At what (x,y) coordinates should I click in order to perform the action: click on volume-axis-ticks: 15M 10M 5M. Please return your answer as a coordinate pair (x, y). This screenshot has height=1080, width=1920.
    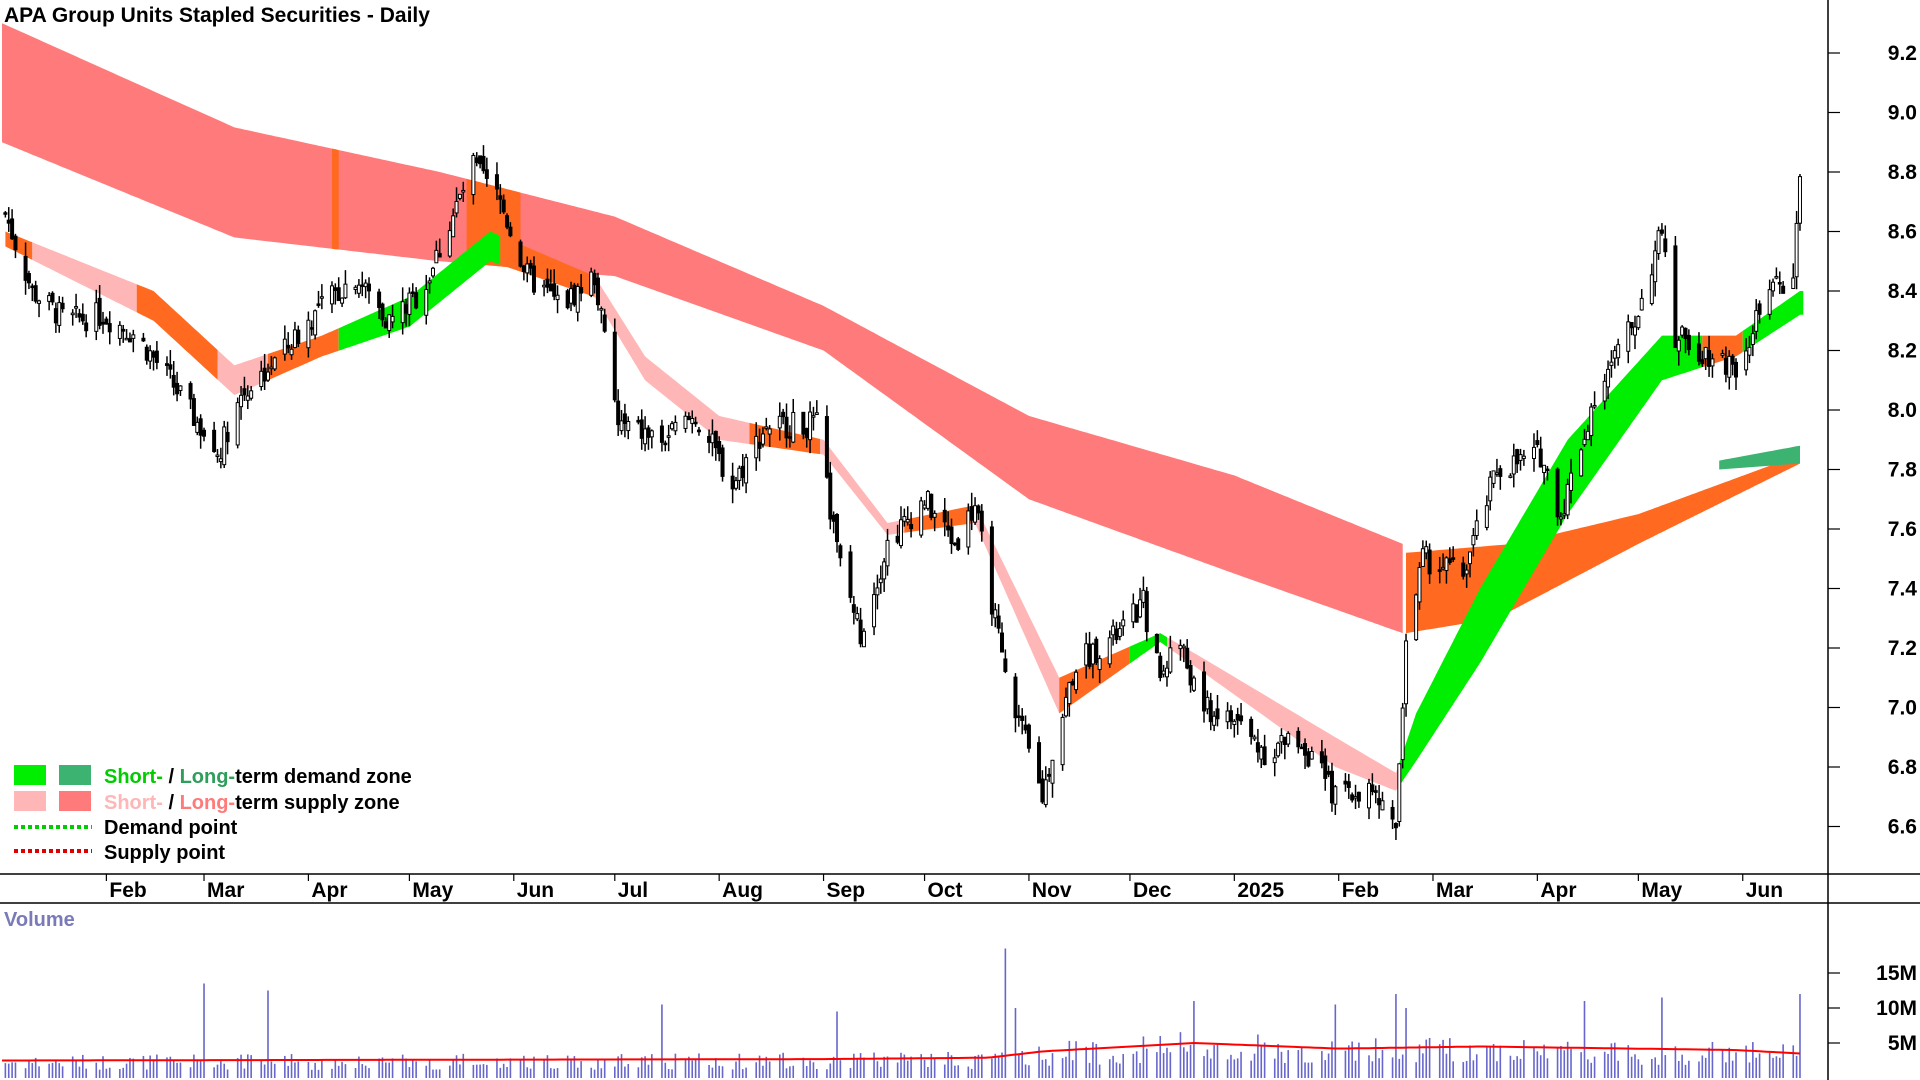
    Looking at the image, I should click on (1872, 1008).